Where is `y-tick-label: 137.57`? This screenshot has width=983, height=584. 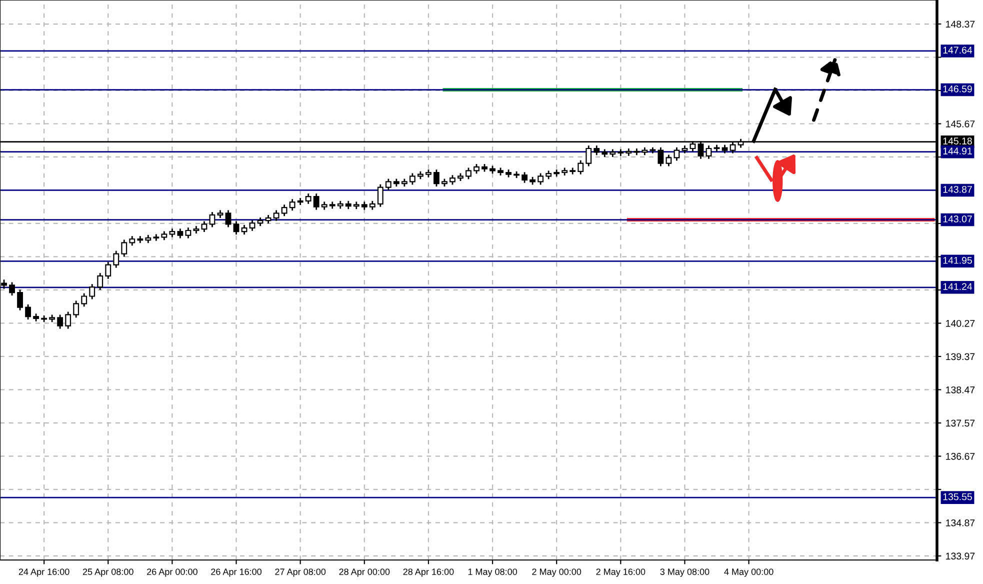 y-tick-label: 137.57 is located at coordinates (960, 423).